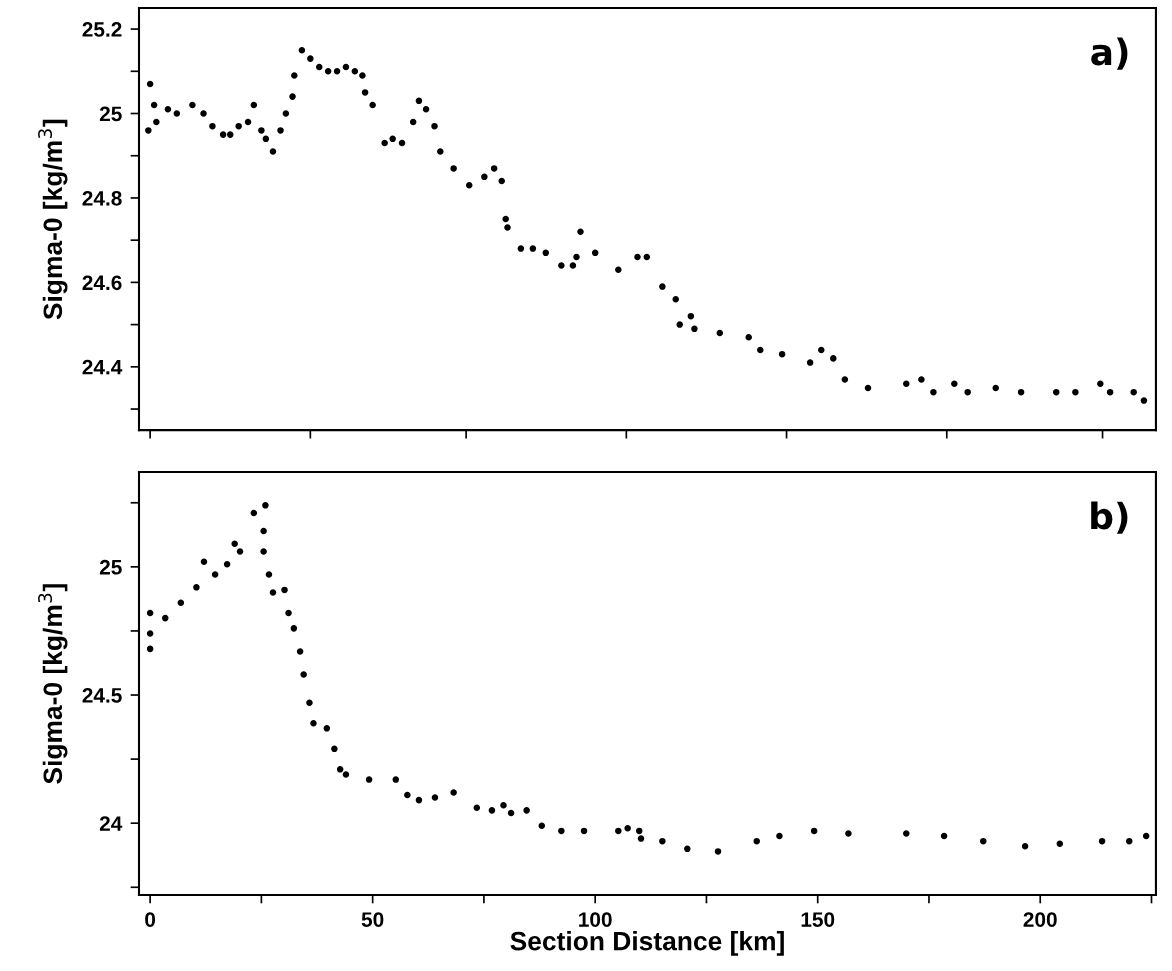 The image size is (1172, 971). I want to click on annotation: b), so click(1109, 517).